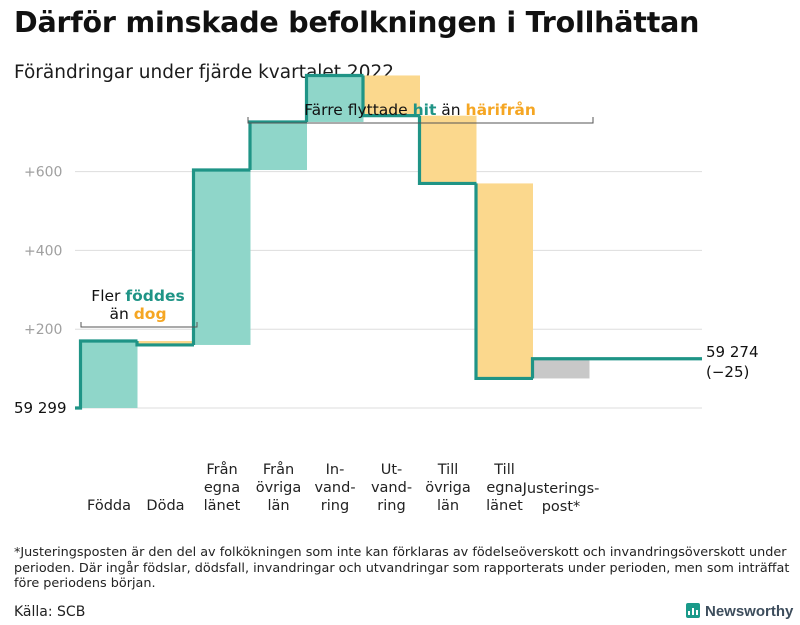  What do you see at coordinates (561, 507) in the screenshot?
I see `category-label: post*` at bounding box center [561, 507].